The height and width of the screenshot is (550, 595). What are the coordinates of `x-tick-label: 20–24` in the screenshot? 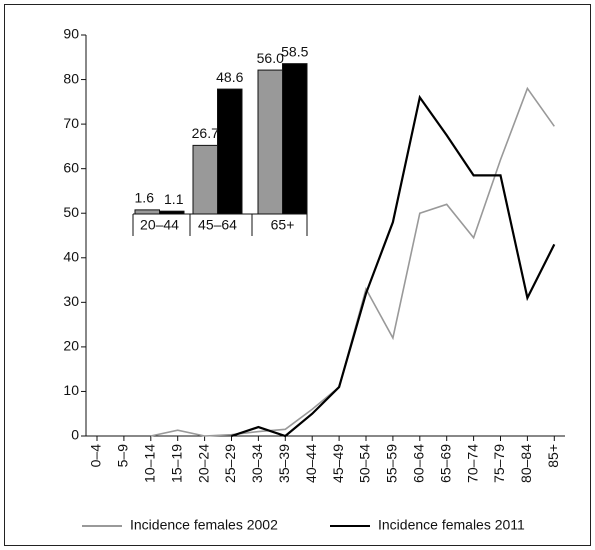 It's located at (203, 463).